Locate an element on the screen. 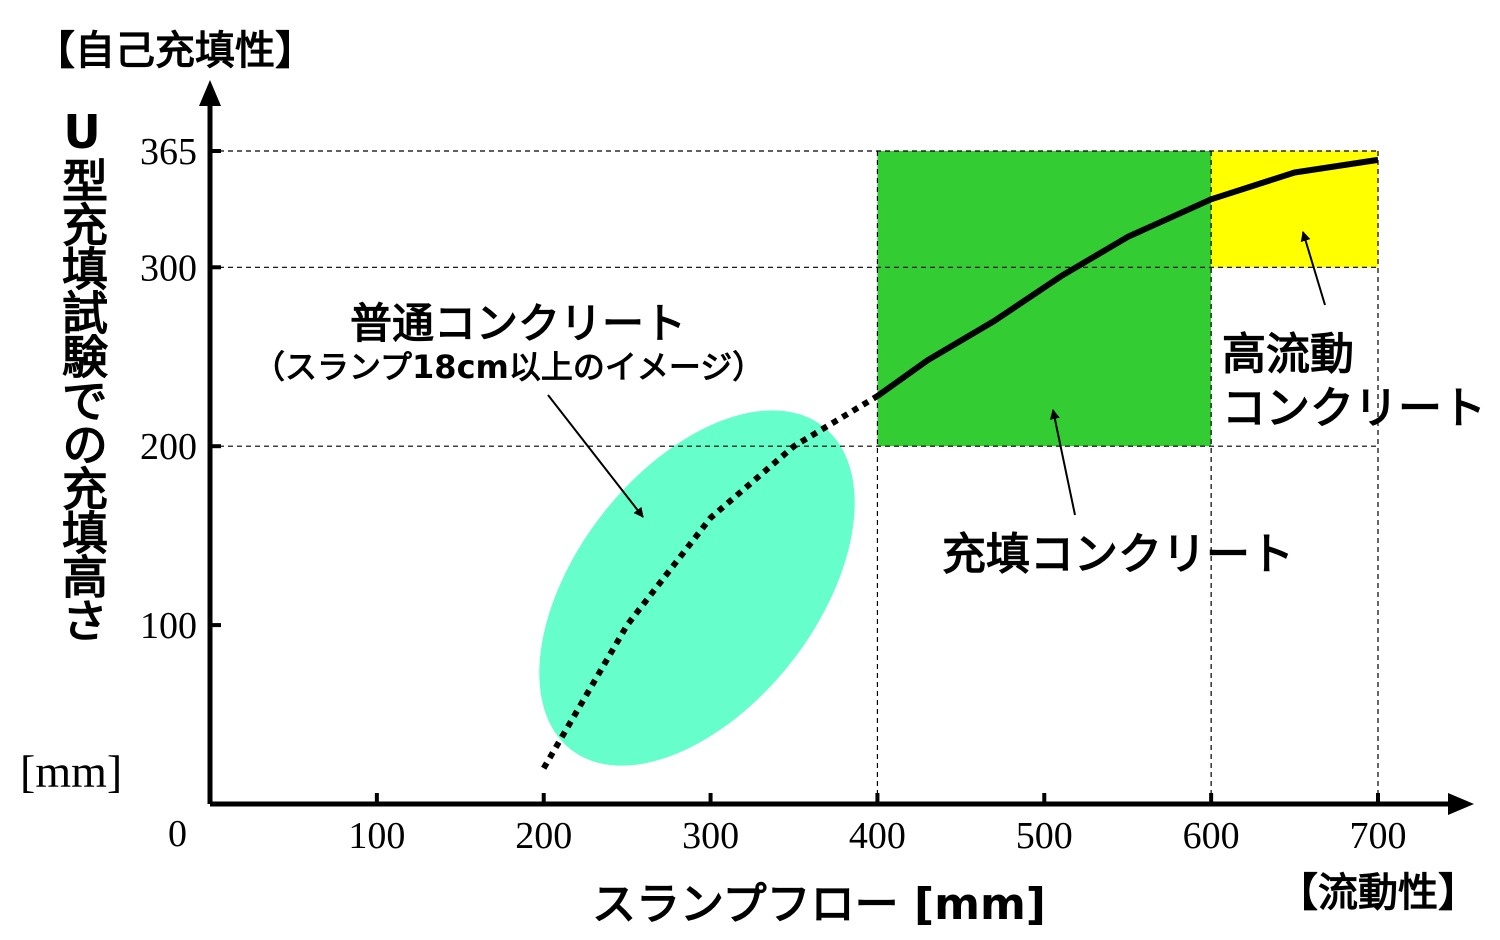 This screenshot has width=1500, height=940. y-bracket-label: 【自己充填性】 is located at coordinates (175, 51).